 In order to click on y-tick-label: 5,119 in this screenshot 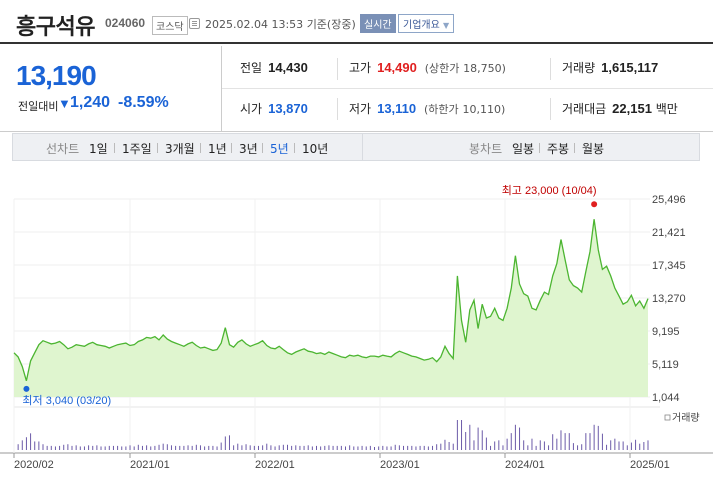, I will do `click(665, 365)`.